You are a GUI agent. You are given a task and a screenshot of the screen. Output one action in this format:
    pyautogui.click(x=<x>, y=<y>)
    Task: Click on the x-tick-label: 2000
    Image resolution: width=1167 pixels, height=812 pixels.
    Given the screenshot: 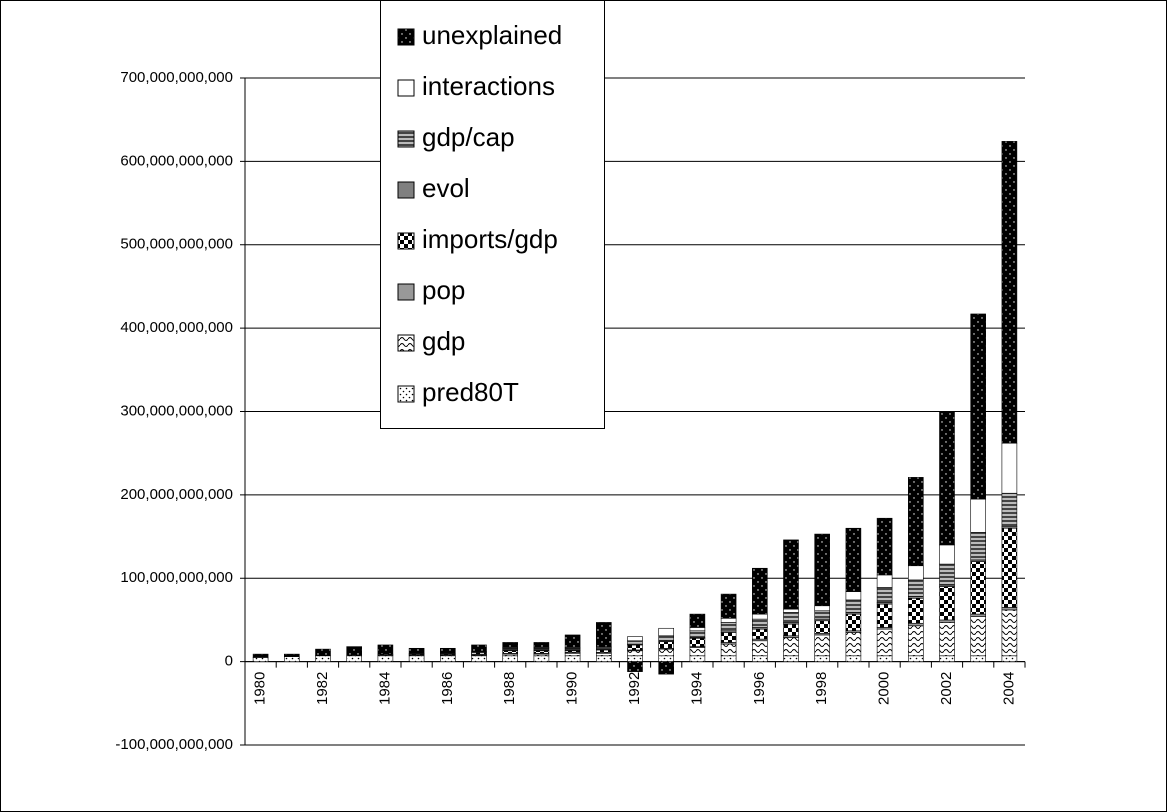 What is the action you would take?
    pyautogui.click(x=884, y=688)
    